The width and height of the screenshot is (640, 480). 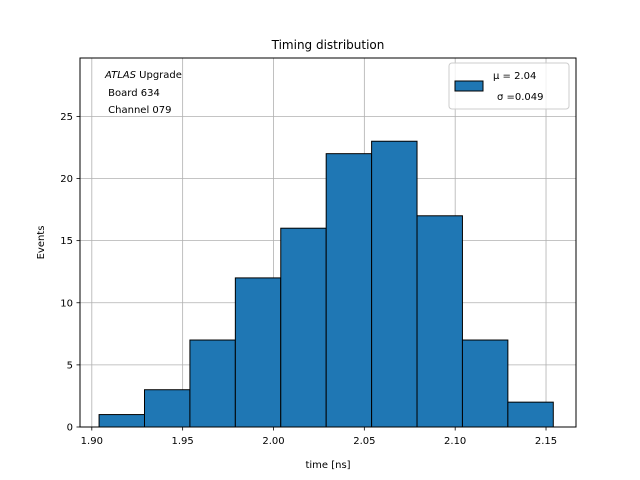 What do you see at coordinates (327, 465) in the screenshot?
I see `x-axis-label: time [ns]` at bounding box center [327, 465].